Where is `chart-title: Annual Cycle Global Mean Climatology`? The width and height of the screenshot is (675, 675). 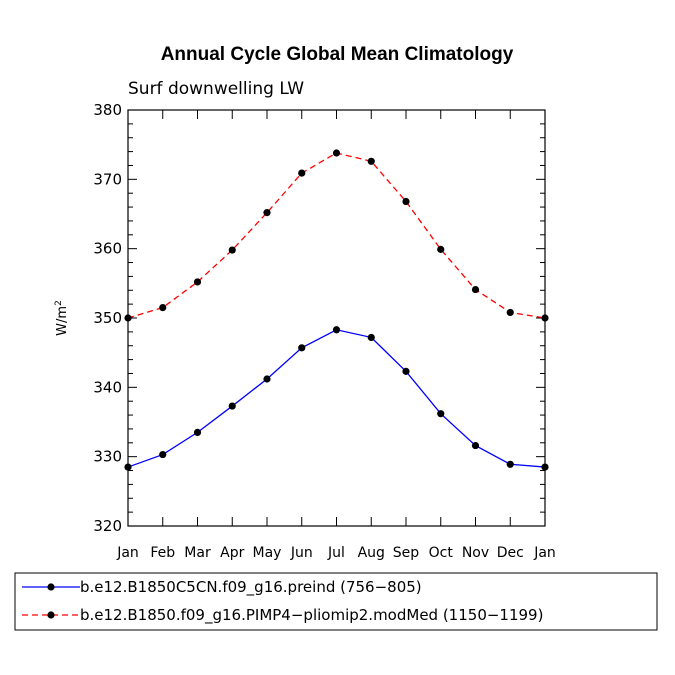
chart-title: Annual Cycle Global Mean Climatology is located at coordinates (337, 54).